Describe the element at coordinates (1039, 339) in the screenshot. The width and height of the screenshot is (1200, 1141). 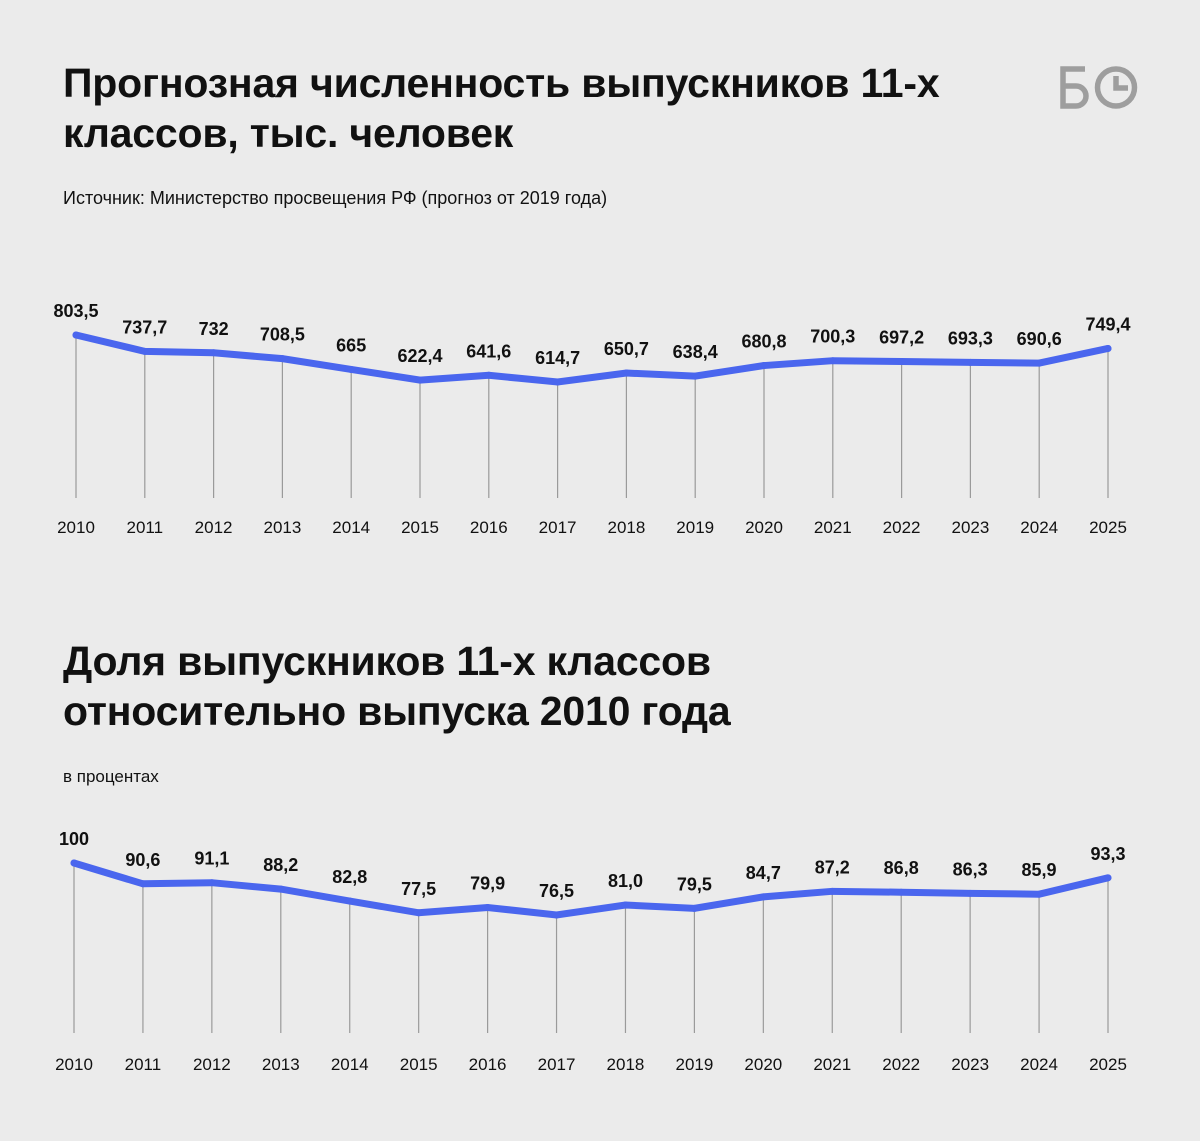
I see `value-label-2024: 690,6` at that location.